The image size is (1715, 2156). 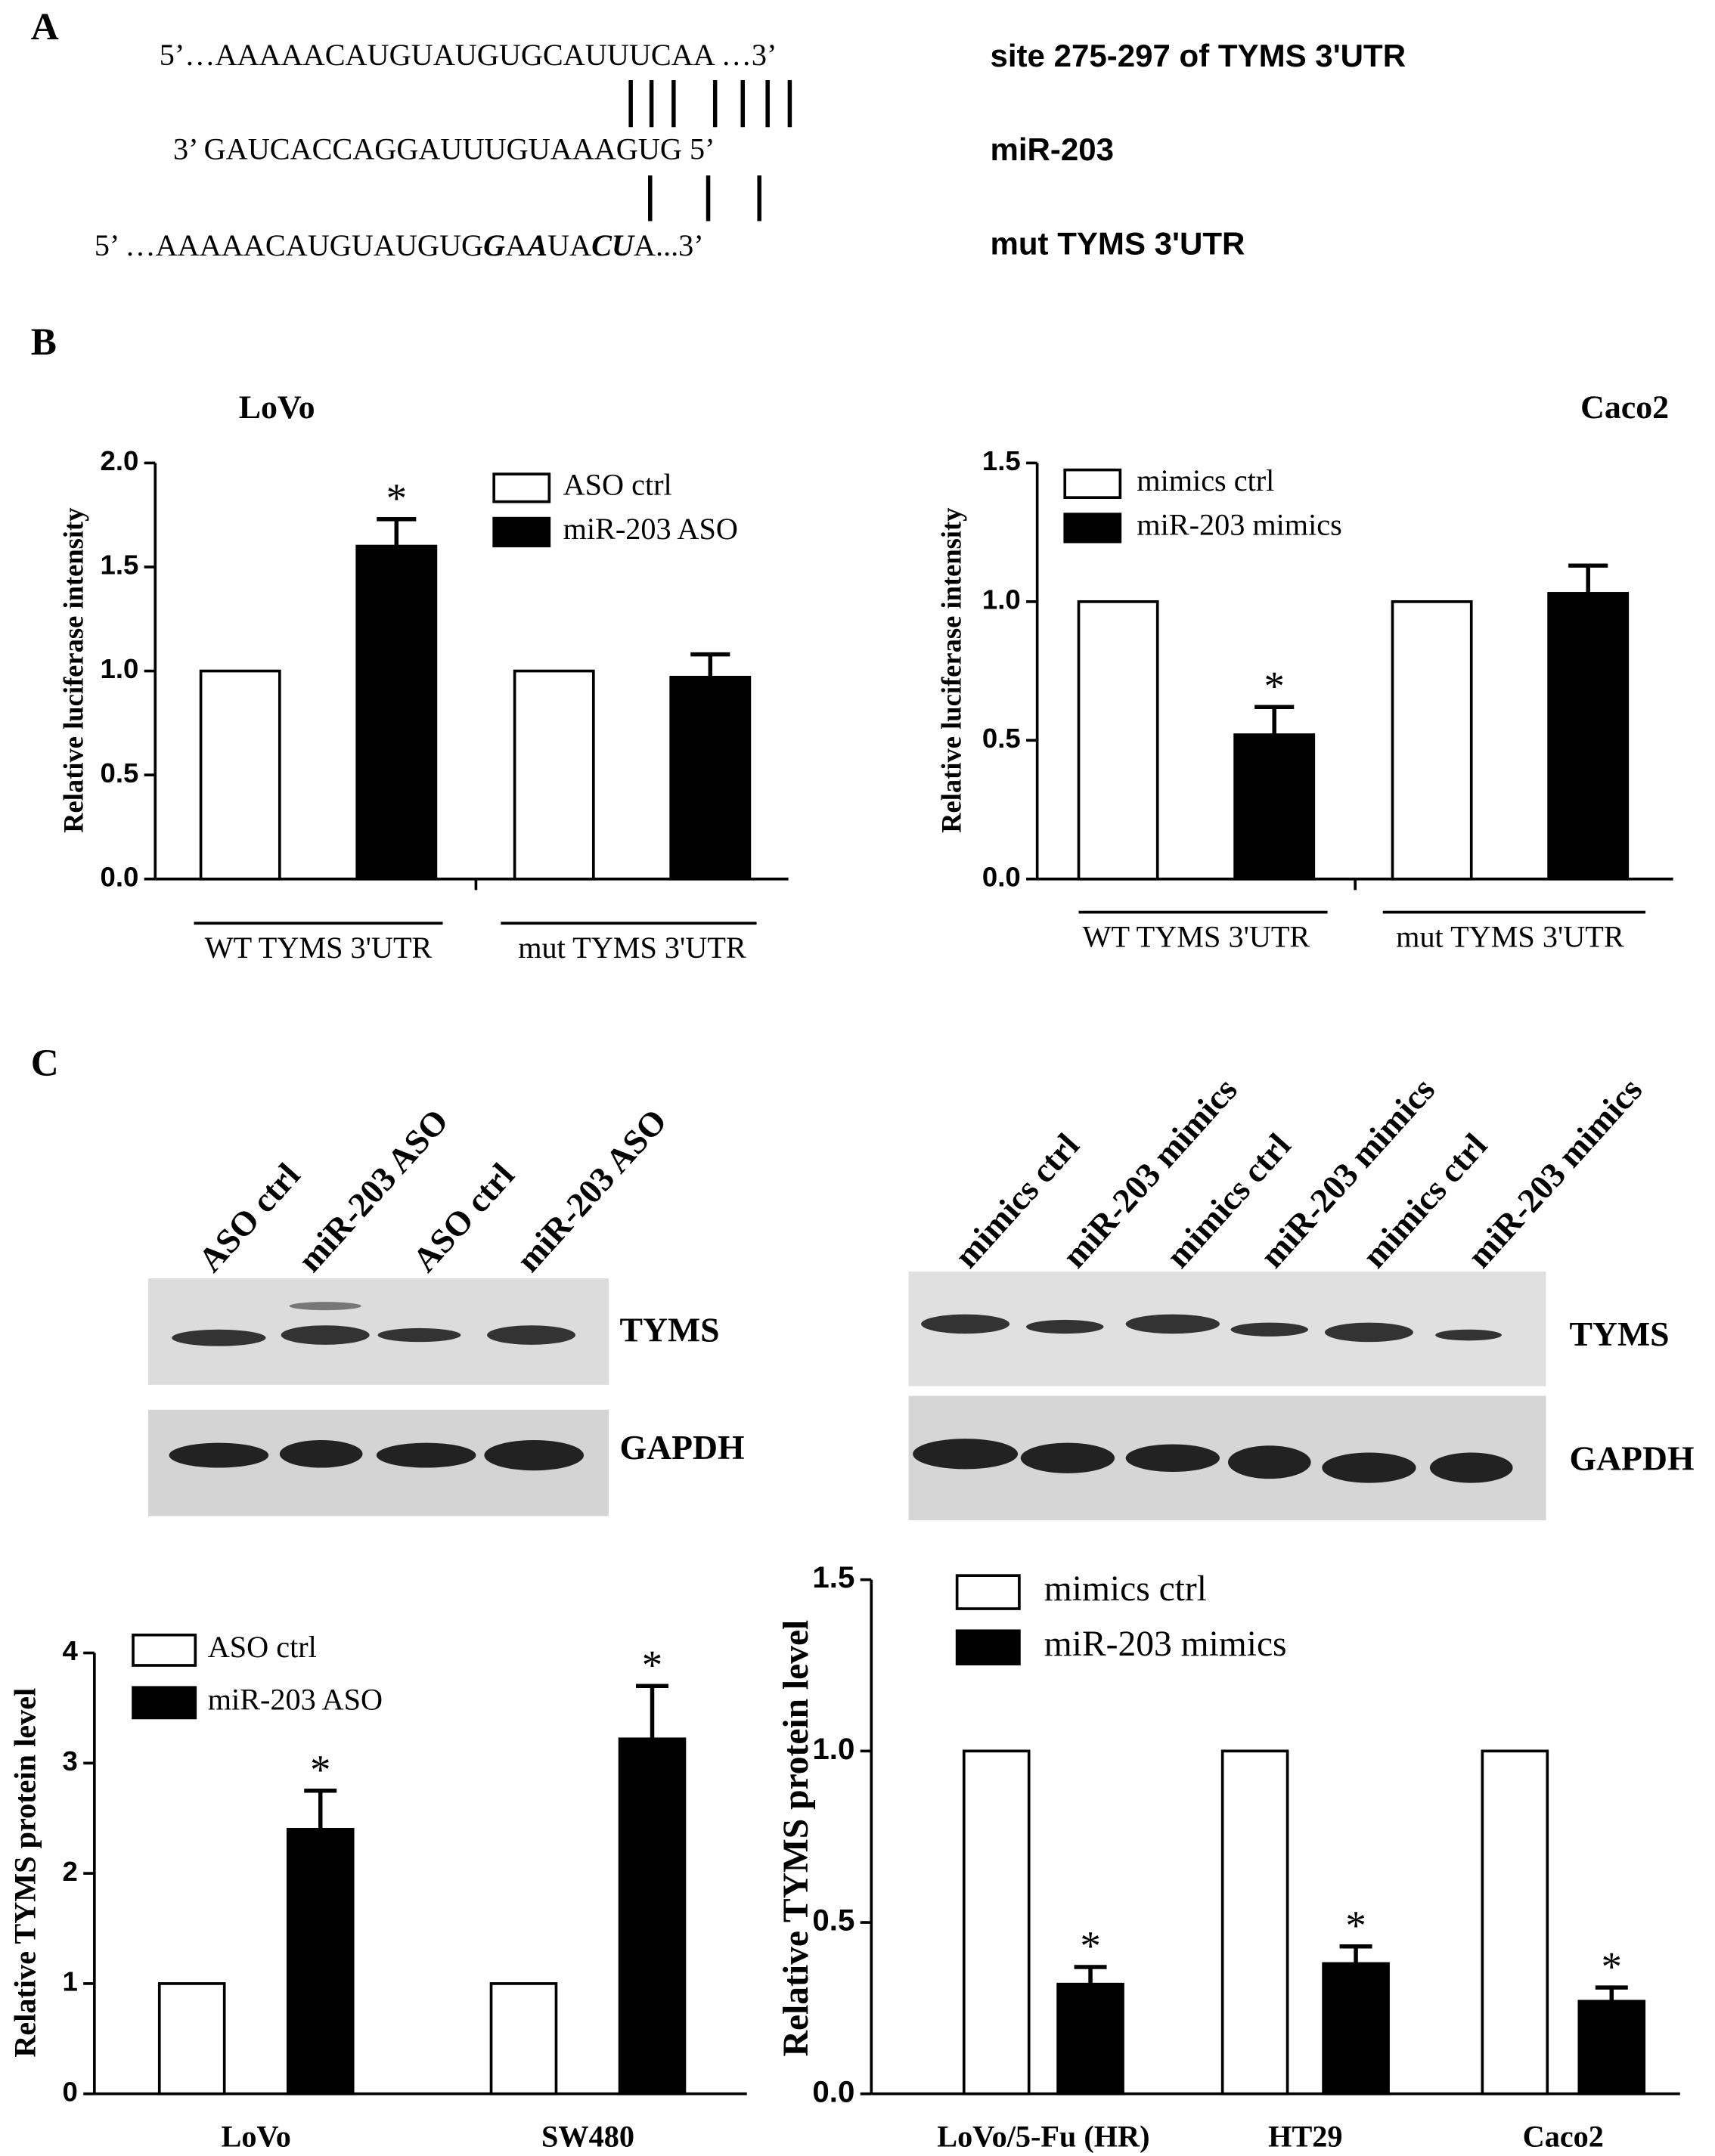 I want to click on legend-label: mimics ctrl, so click(x=1126, y=1589).